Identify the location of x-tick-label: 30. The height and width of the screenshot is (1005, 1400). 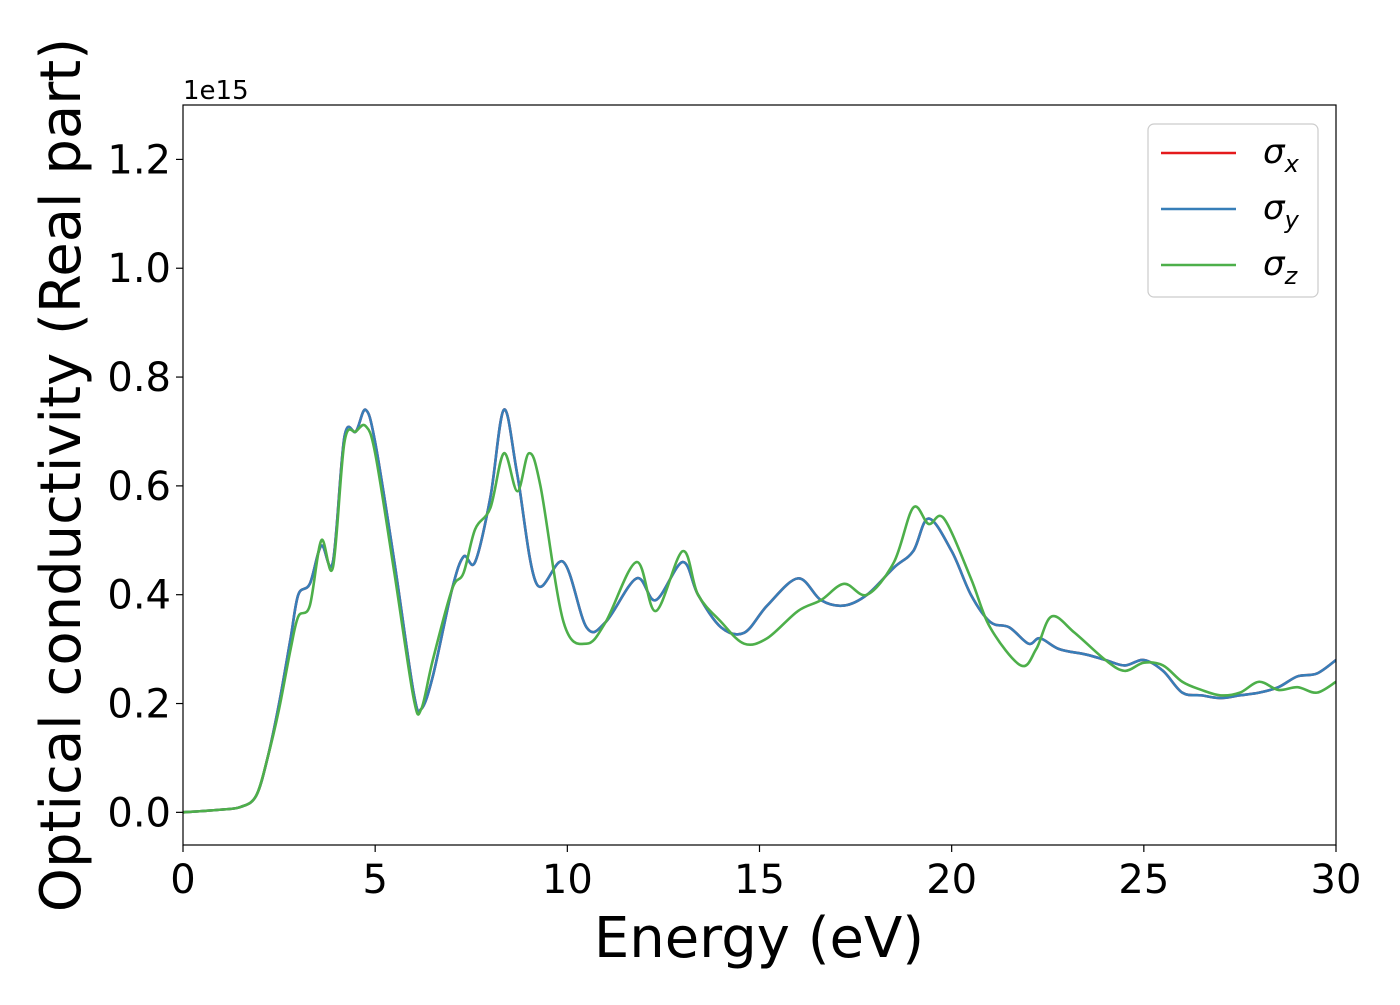
(1336, 880).